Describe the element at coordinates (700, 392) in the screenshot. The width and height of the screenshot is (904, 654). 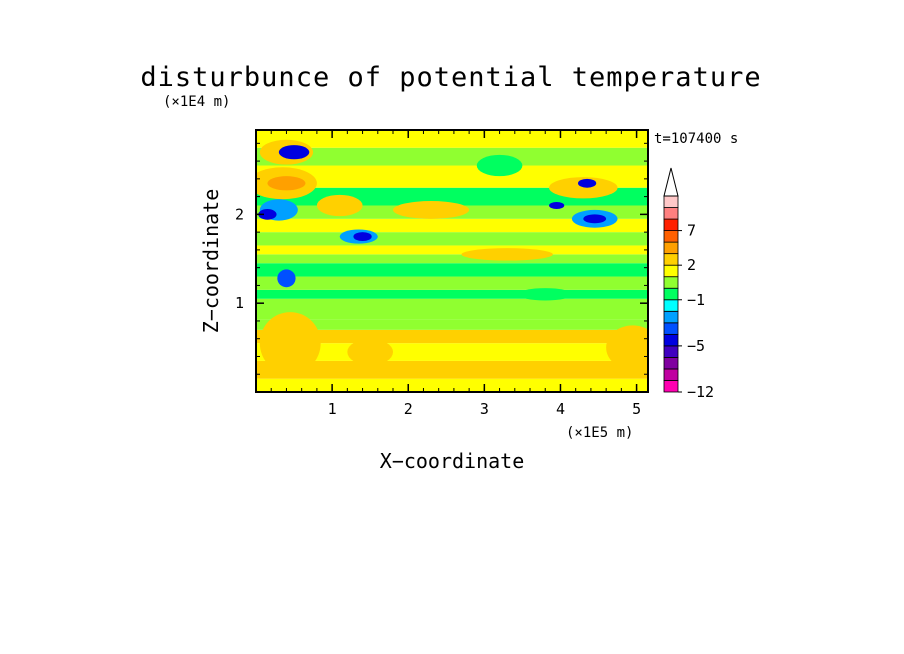
I see `colorbar-label: −12` at that location.